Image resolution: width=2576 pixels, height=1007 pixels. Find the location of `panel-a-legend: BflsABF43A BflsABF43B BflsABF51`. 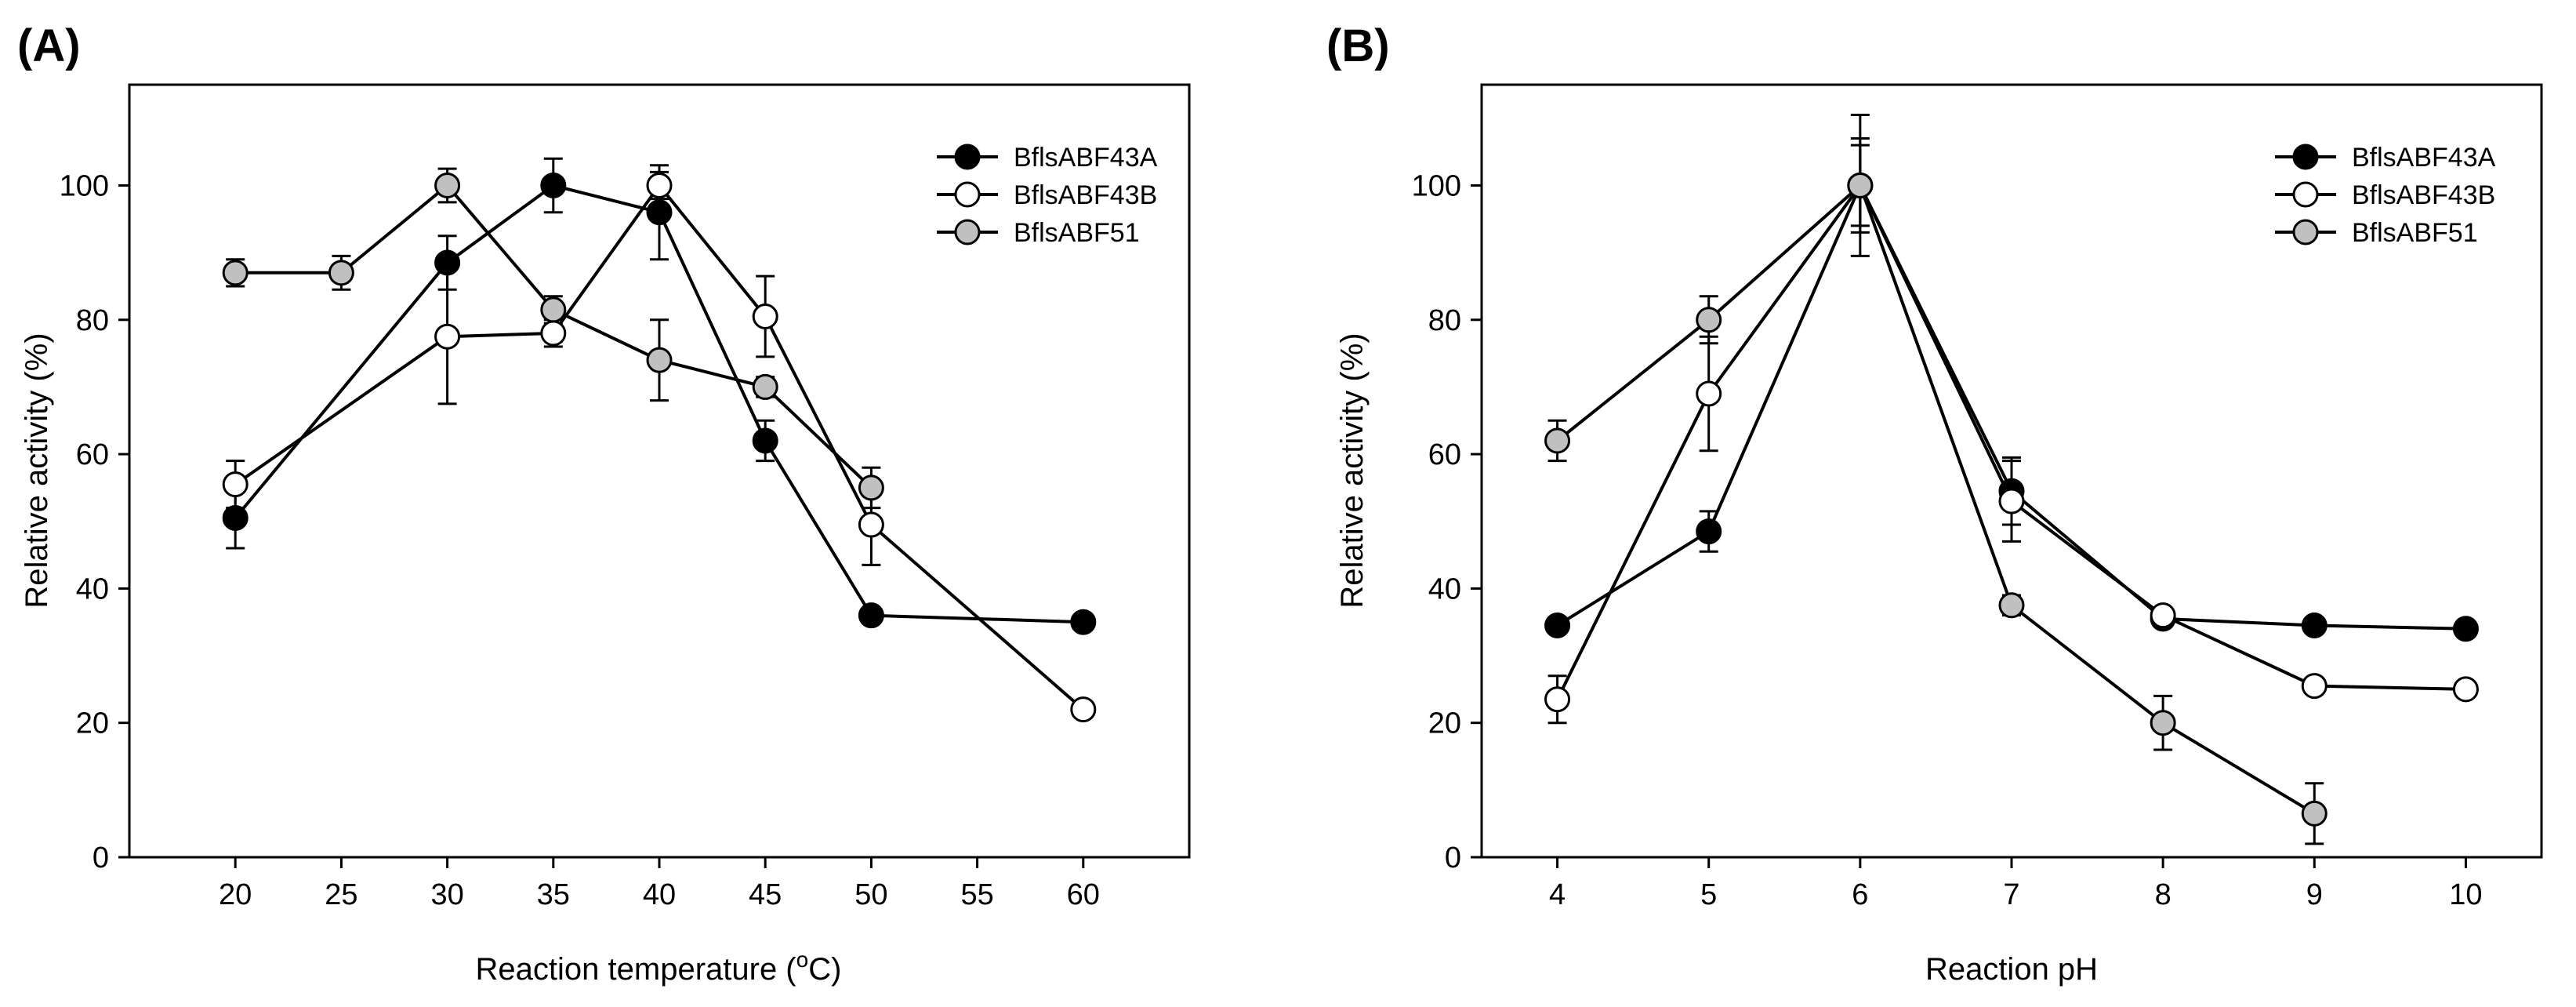

panel-a-legend: BflsABF43A BflsABF43B BflsABF51 is located at coordinates (1047, 196).